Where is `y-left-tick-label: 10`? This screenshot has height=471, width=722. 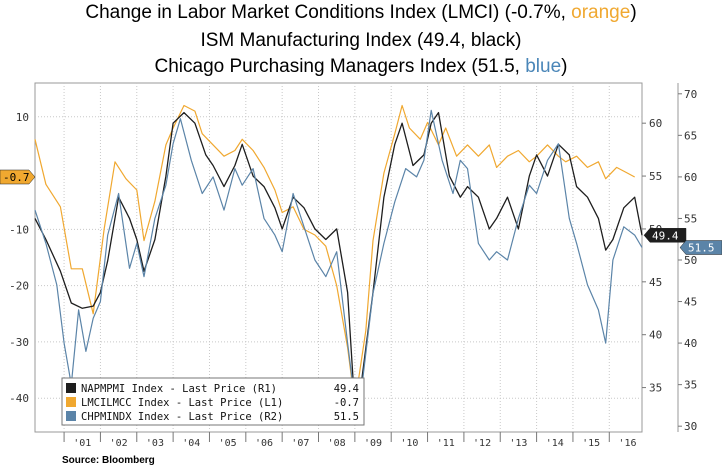
y-left-tick-label: 10 is located at coordinates (22, 117).